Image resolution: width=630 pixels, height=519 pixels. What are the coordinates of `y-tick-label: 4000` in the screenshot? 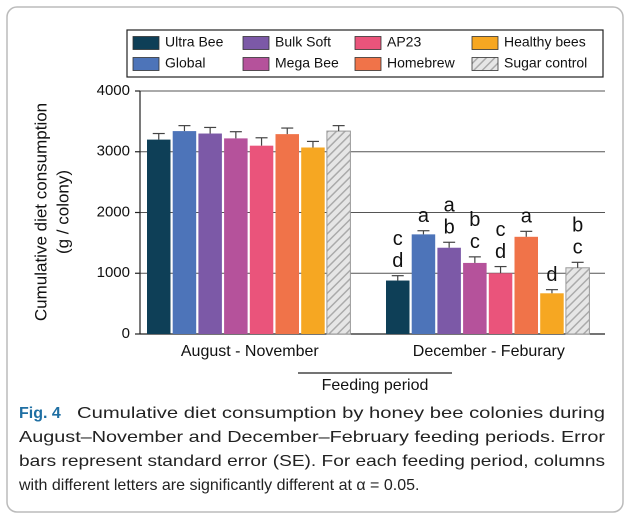 It's located at (113, 90).